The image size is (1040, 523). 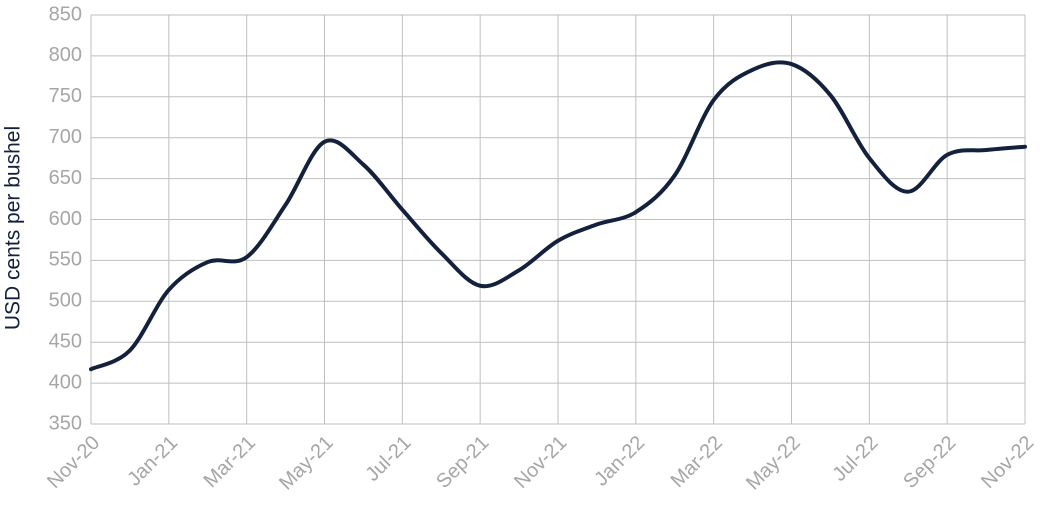 What do you see at coordinates (230, 462) in the screenshot?
I see `x-tick-label: Mar-21` at bounding box center [230, 462].